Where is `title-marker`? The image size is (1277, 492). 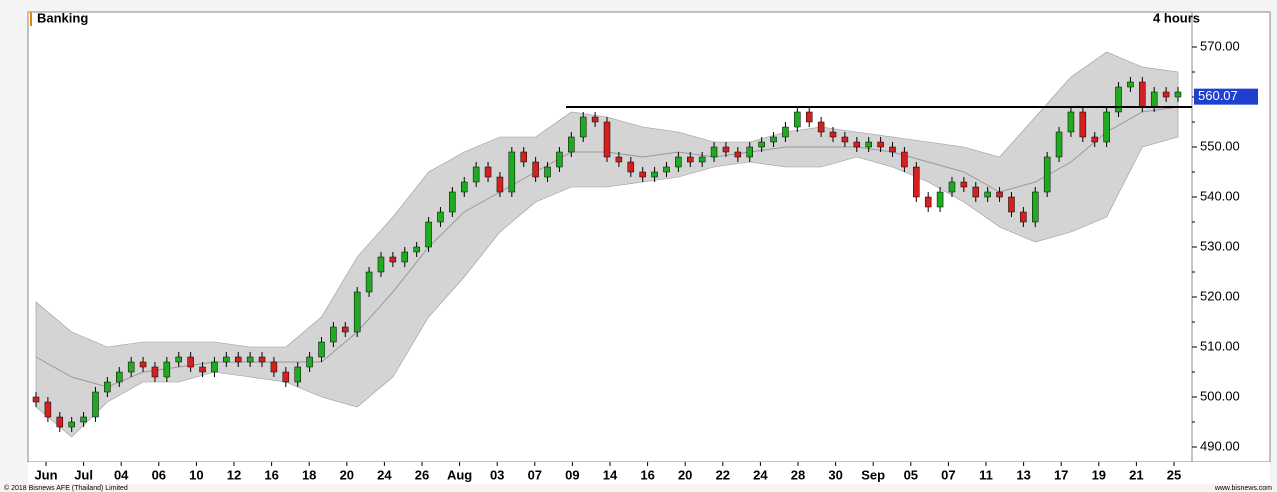 title-marker is located at coordinates (31, 19).